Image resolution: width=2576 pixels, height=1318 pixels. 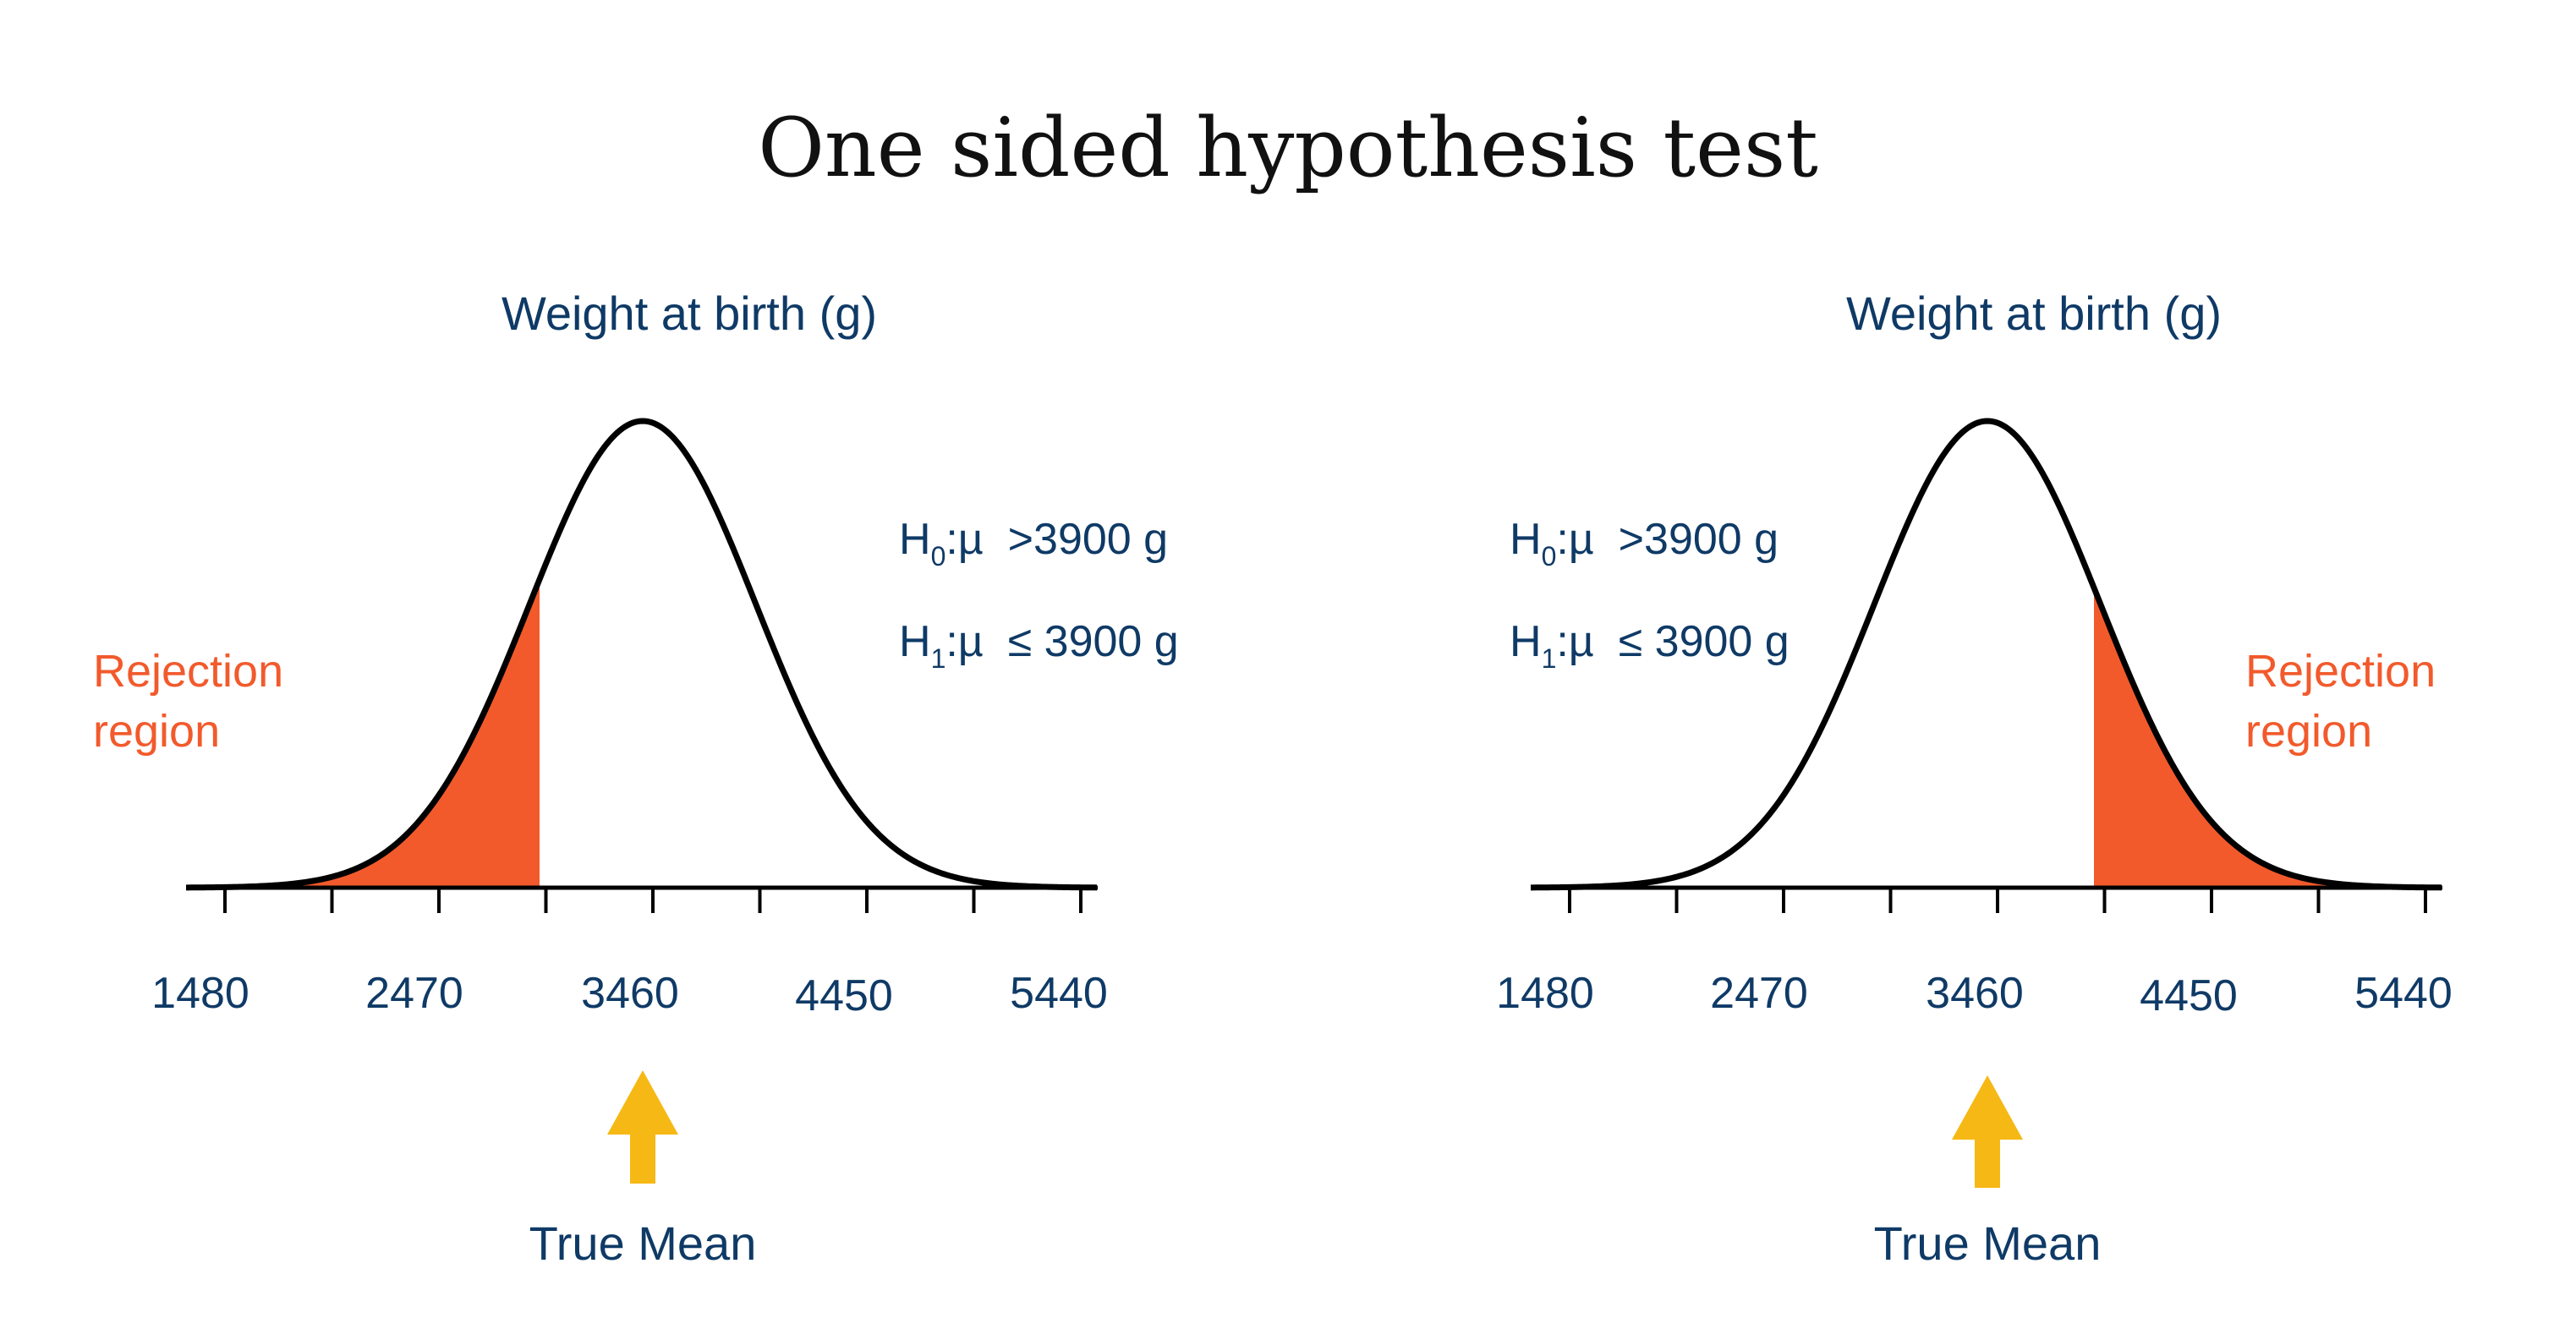 What do you see at coordinates (1288, 148) in the screenshot?
I see `figure-title: One sided hypothesis test` at bounding box center [1288, 148].